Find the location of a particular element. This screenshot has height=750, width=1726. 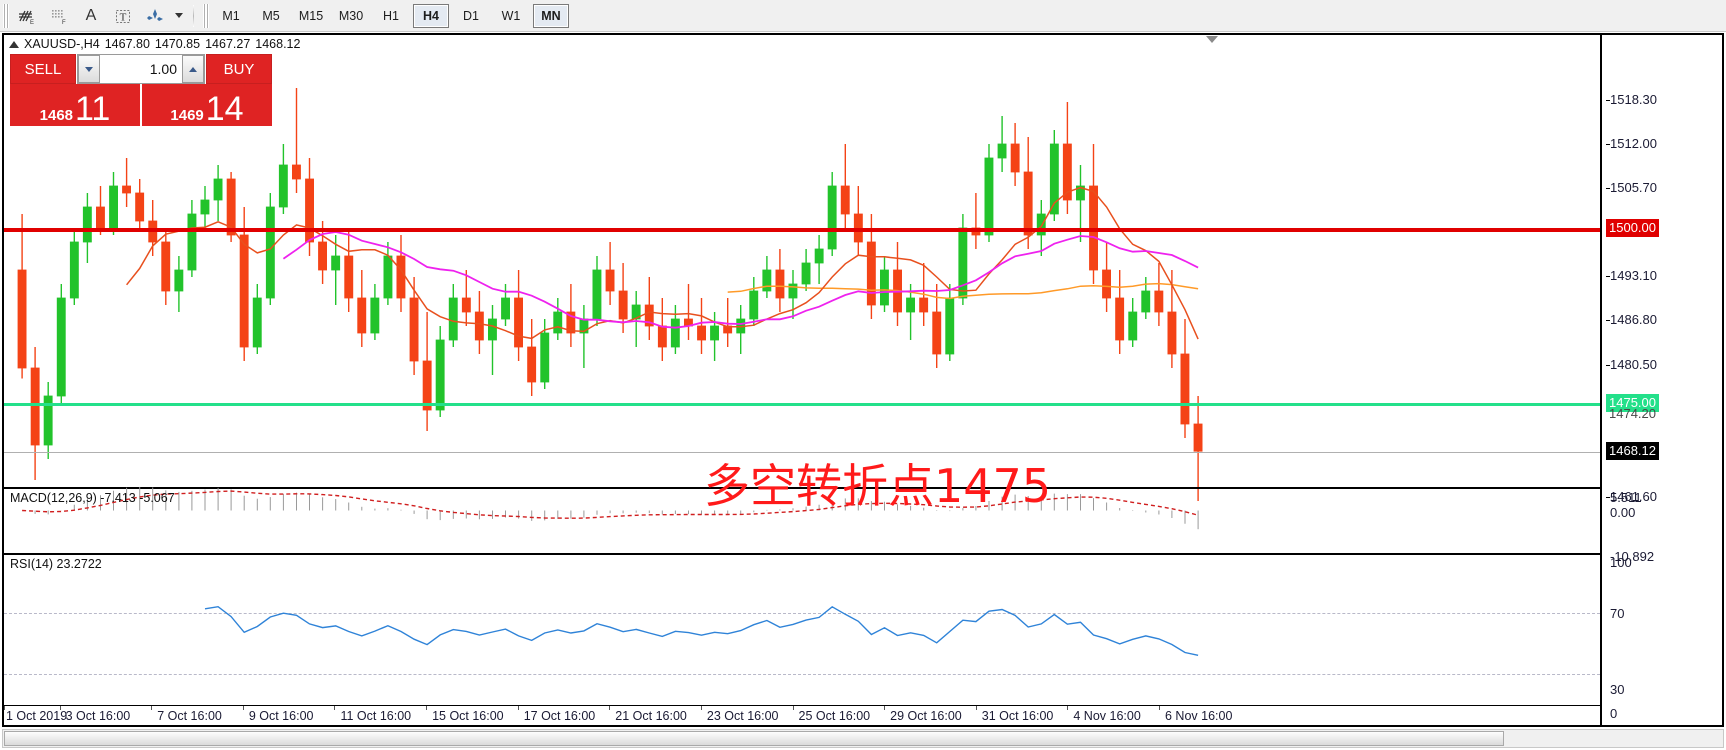

volume-stepper: 1.00 is located at coordinates (141, 69).